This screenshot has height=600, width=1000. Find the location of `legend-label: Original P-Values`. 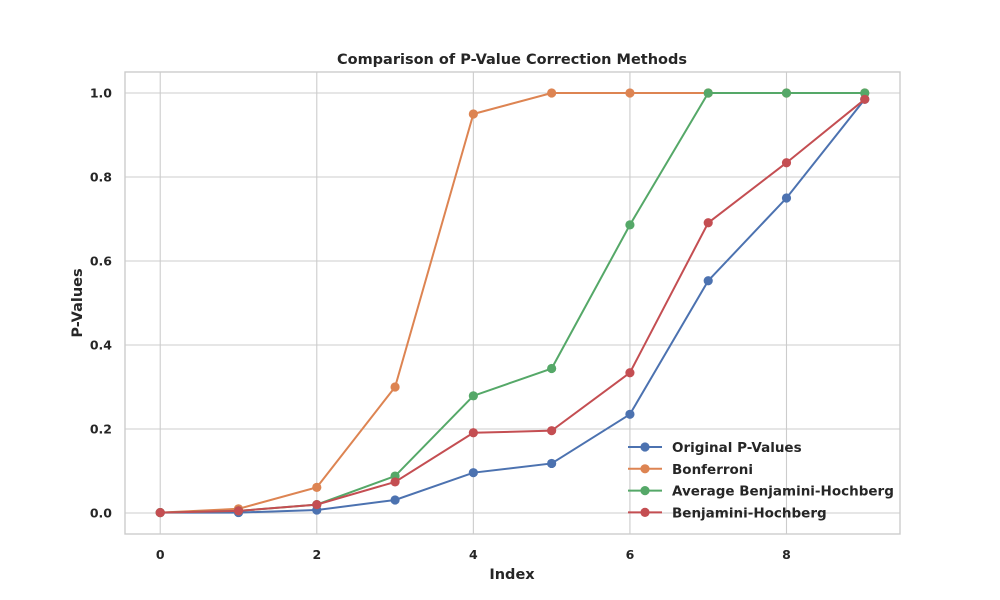

legend-label: Original P-Values is located at coordinates (737, 448).